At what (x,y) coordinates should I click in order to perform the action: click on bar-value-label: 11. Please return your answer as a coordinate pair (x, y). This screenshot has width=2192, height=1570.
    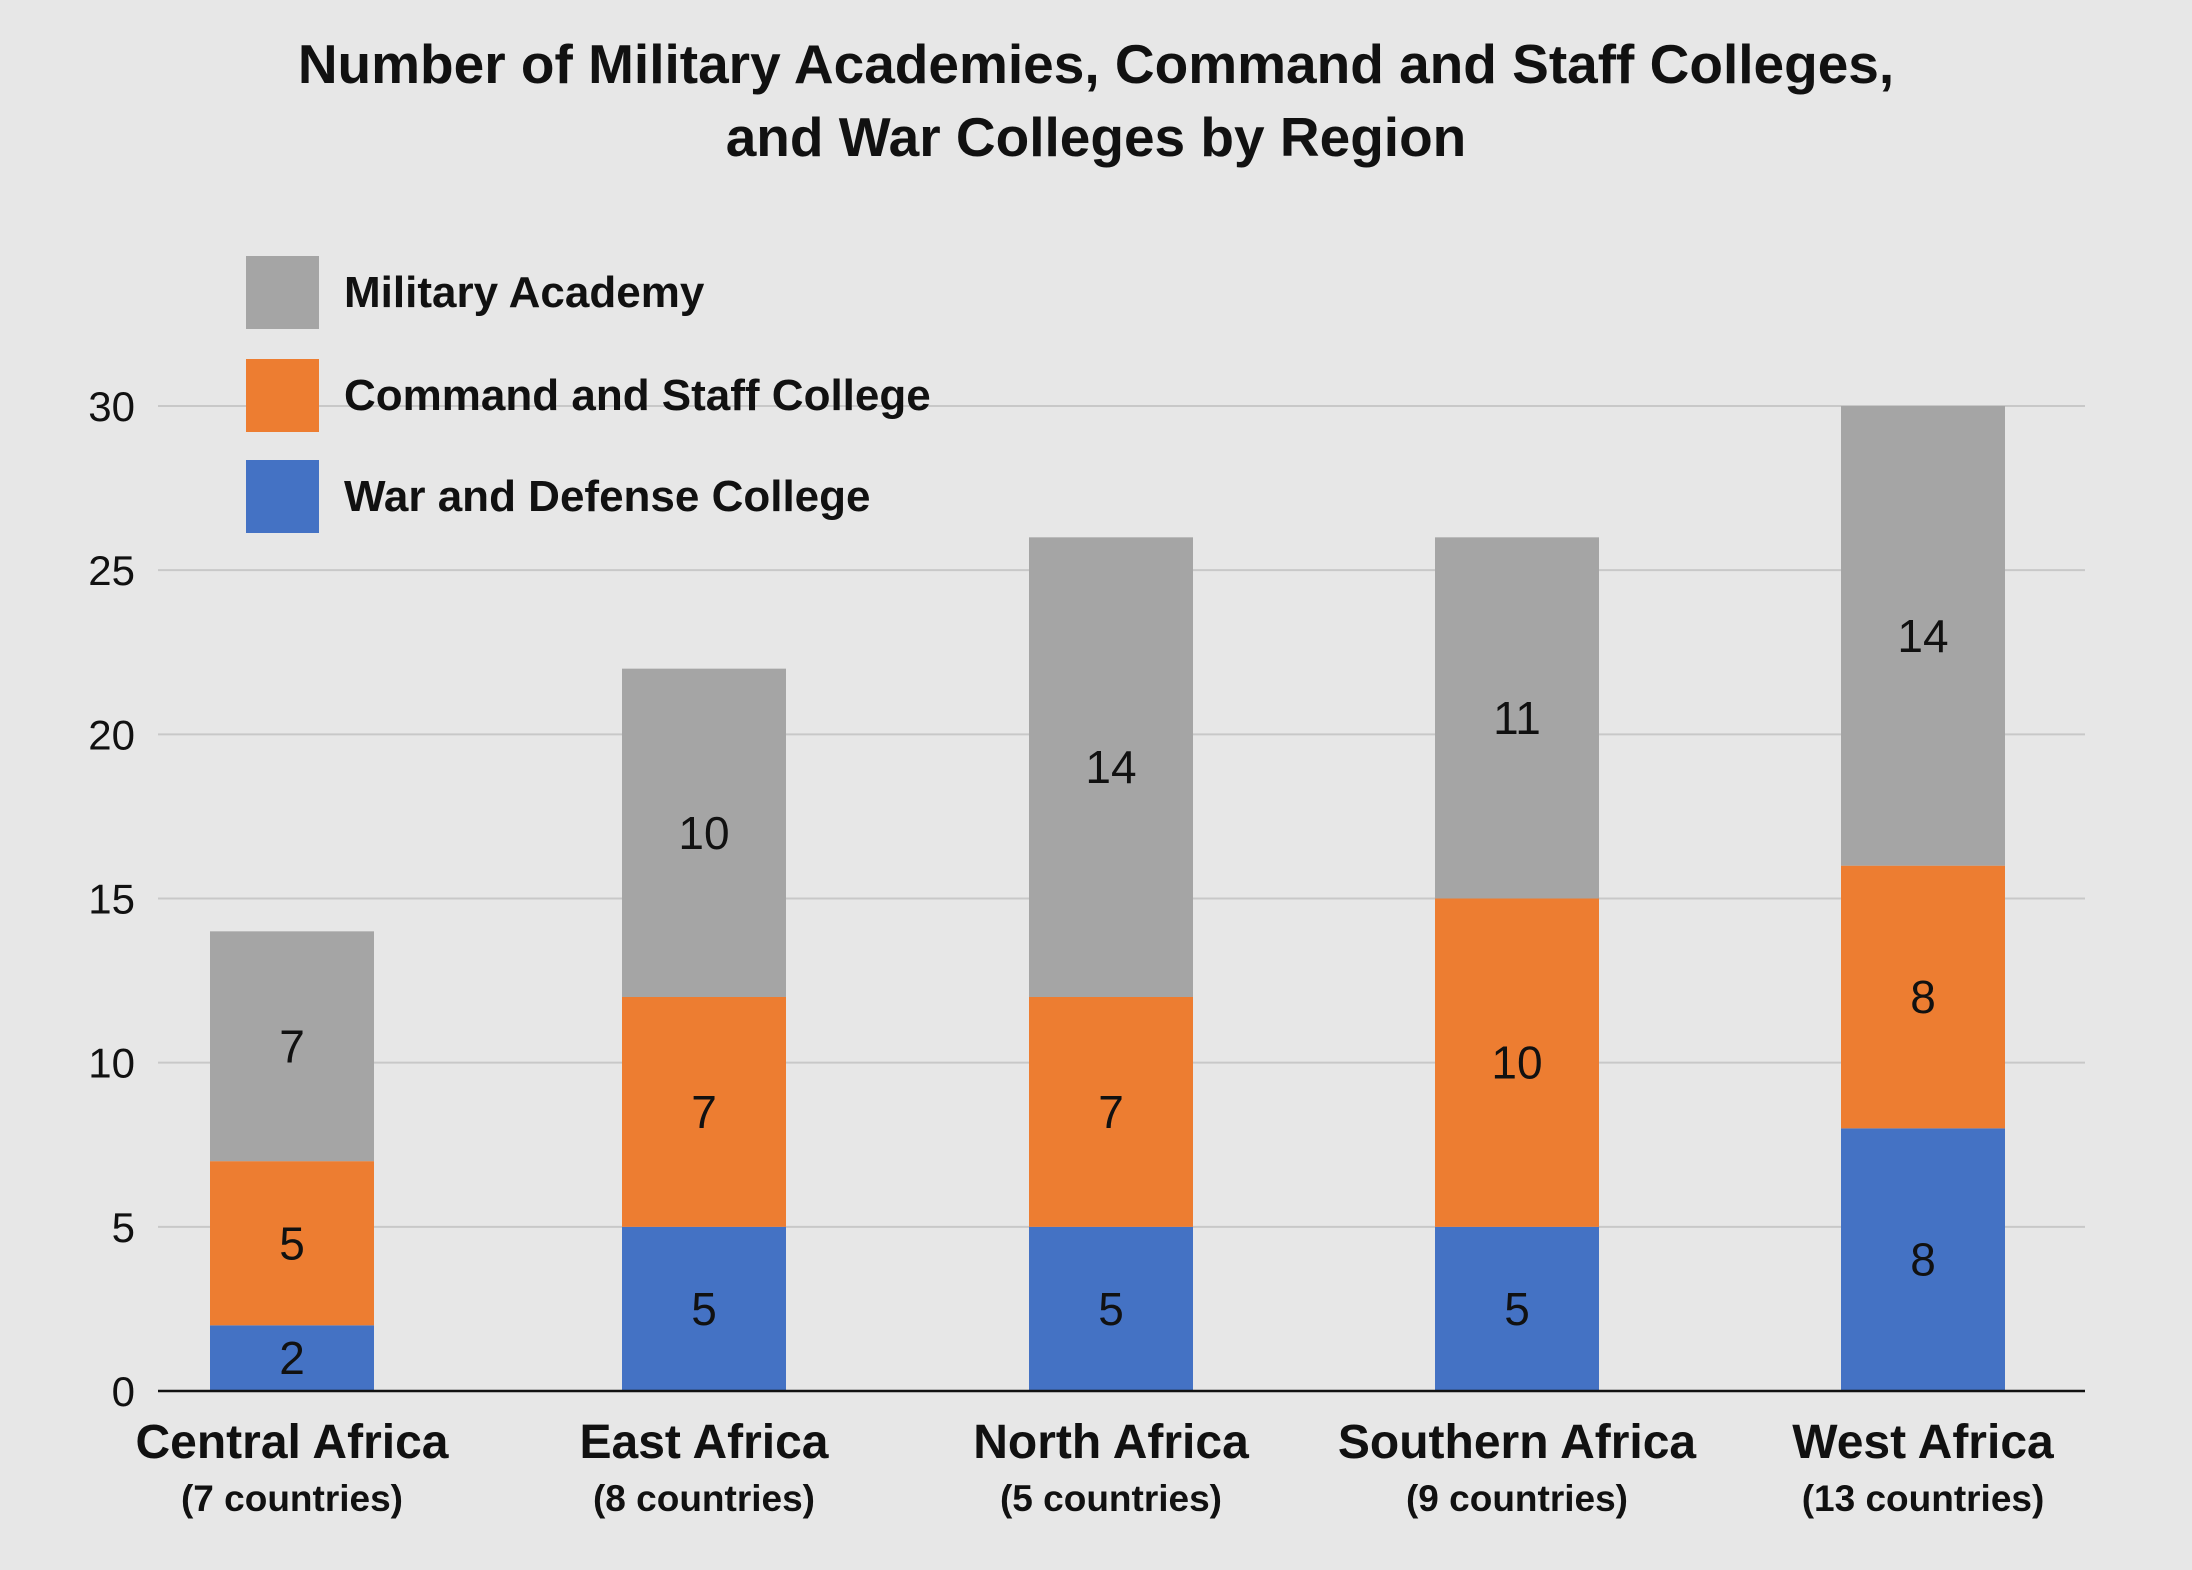
    Looking at the image, I should click on (1517, 718).